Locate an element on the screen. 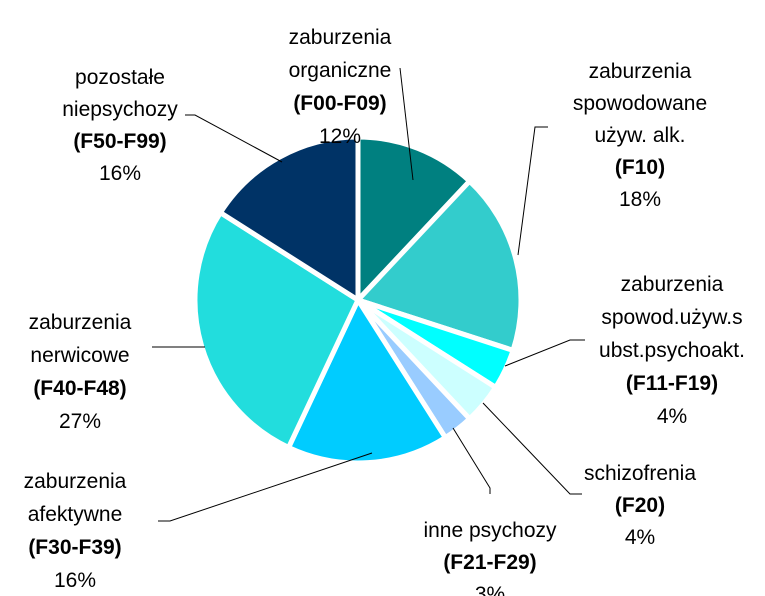 Image resolution: width=765 pixels, height=596 pixels. slice-label: pozostałe niepsychozy (F50-F99) 16% is located at coordinates (120, 125).